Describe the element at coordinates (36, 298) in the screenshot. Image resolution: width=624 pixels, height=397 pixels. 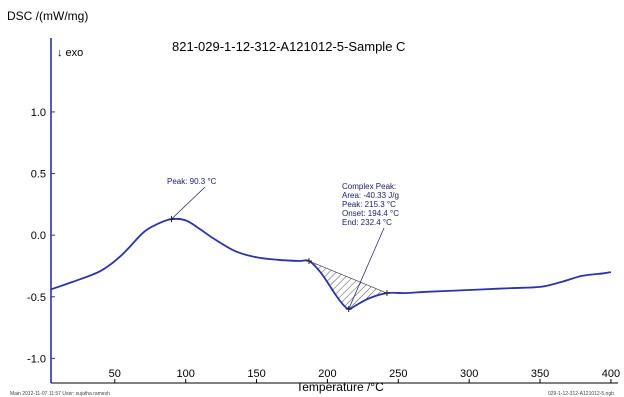
I see `y-tick-label: -0.5` at that location.